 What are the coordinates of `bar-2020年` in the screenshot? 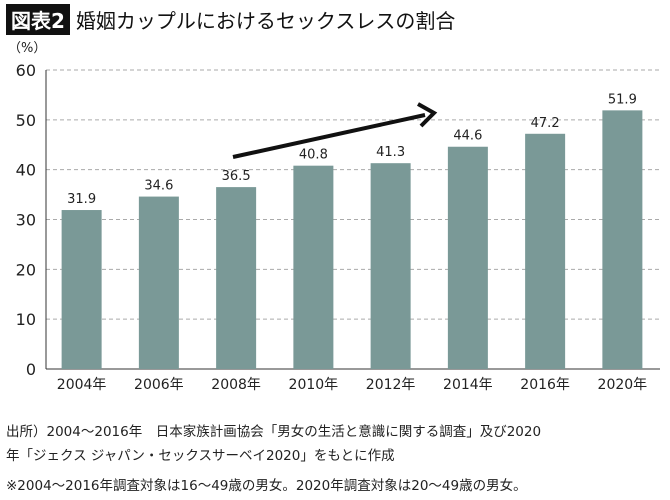 It's located at (622, 240).